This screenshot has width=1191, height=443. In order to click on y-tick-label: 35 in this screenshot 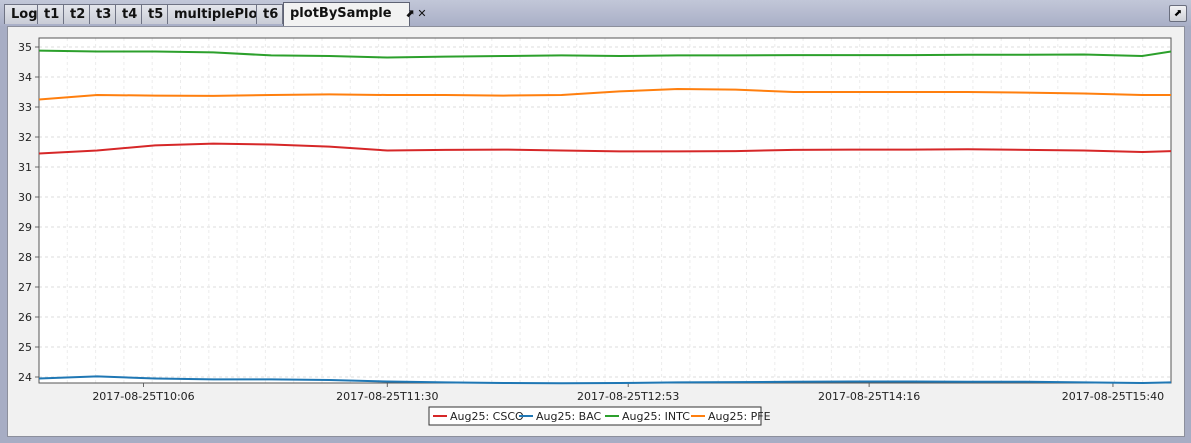, I will do `click(25, 47)`.